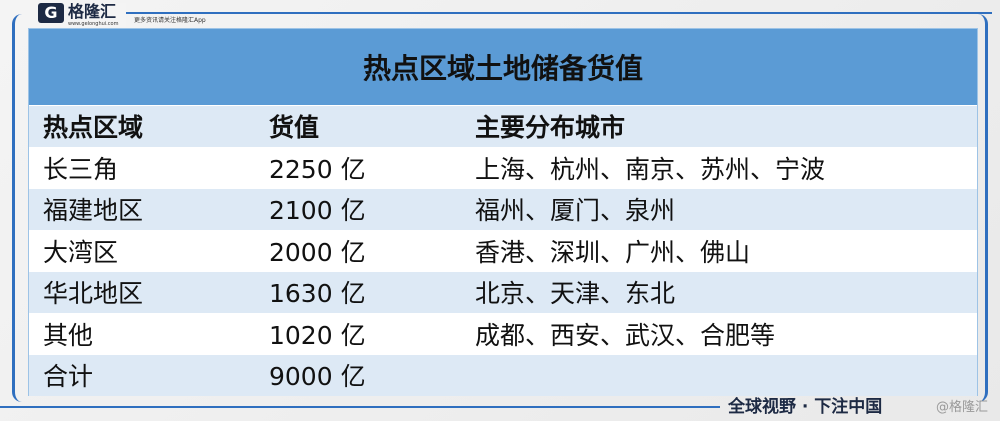 This screenshot has width=1000, height=421. I want to click on header-cell: 货值, so click(294, 128).